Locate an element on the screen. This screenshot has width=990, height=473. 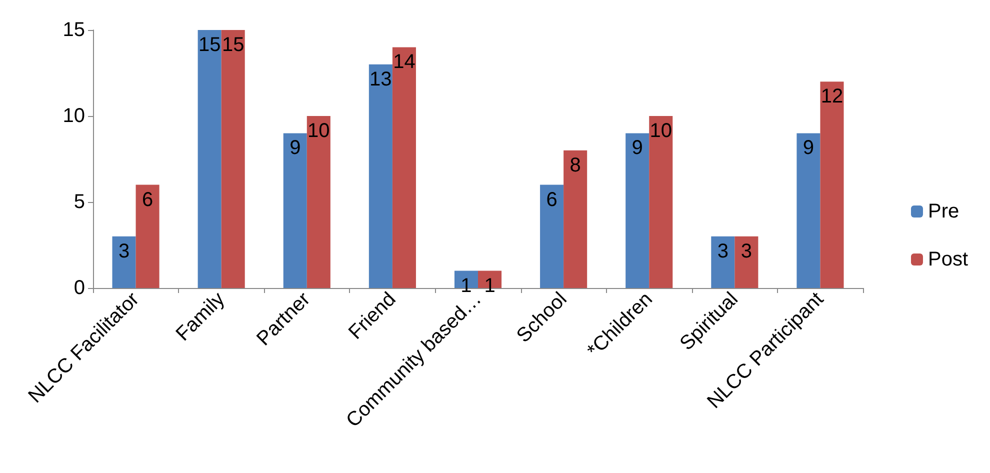
legend-label: Post is located at coordinates (948, 259).